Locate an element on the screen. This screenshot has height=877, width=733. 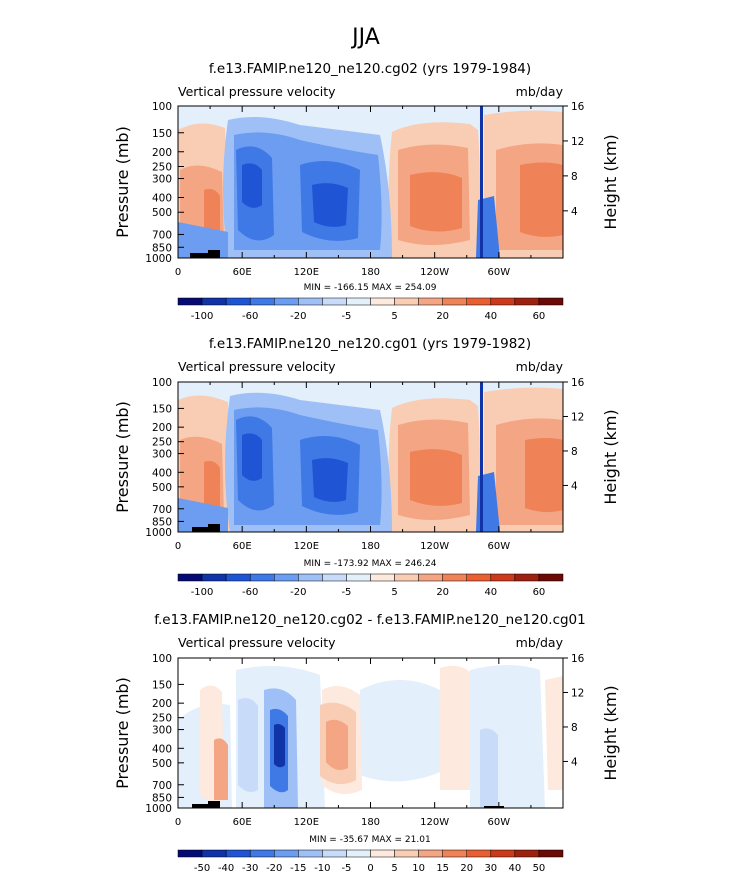
panel-2-units-label: mb/day is located at coordinates (540, 366).